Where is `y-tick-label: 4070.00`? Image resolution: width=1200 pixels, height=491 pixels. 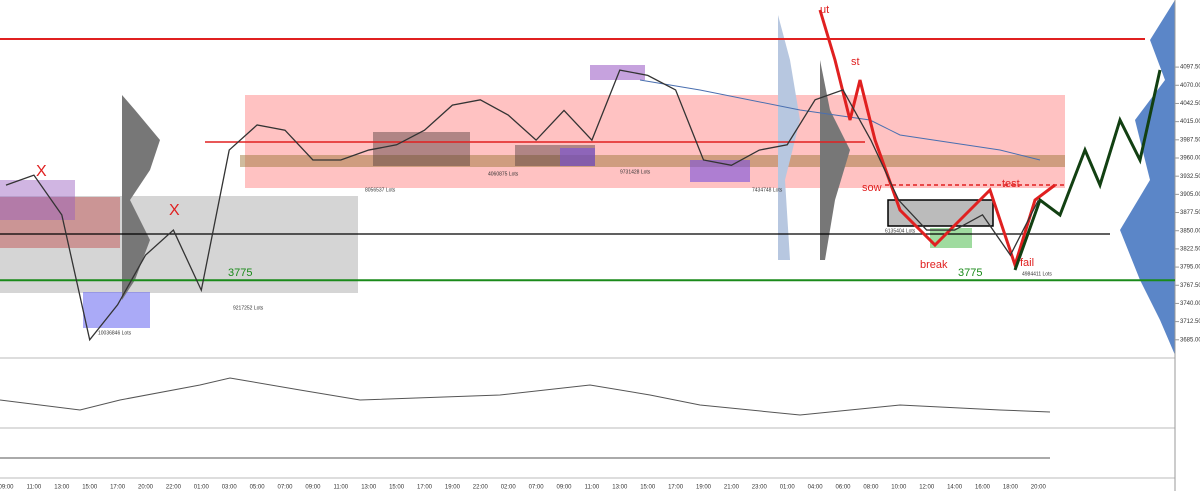 y-tick-label: 4070.00 is located at coordinates (1190, 86).